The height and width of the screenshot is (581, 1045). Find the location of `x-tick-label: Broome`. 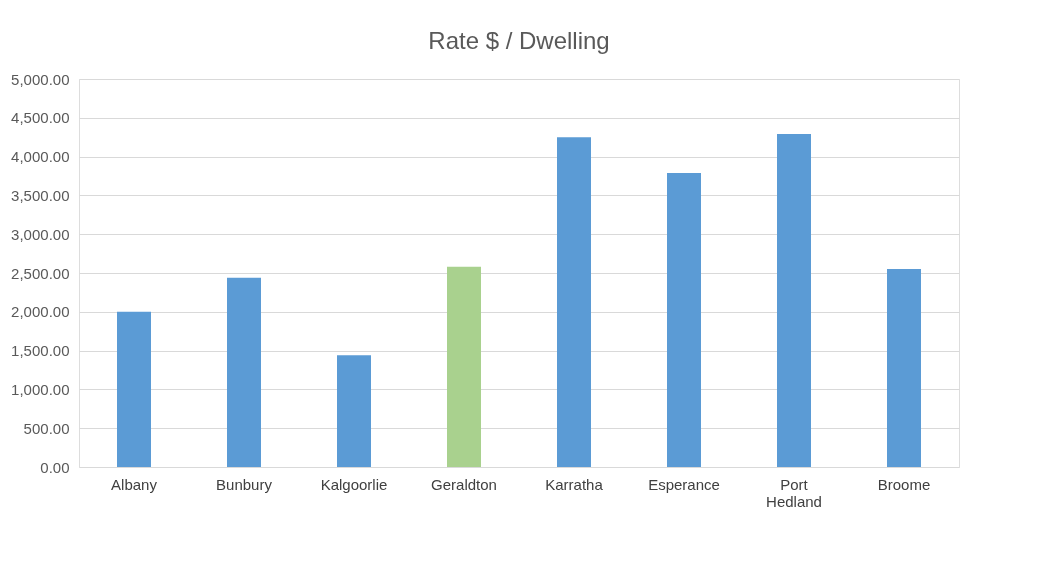

x-tick-label: Broome is located at coordinates (904, 484).